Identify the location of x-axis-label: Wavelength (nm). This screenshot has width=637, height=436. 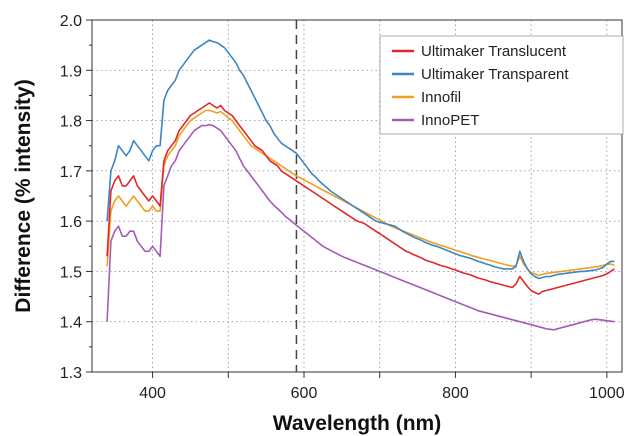
(357, 423).